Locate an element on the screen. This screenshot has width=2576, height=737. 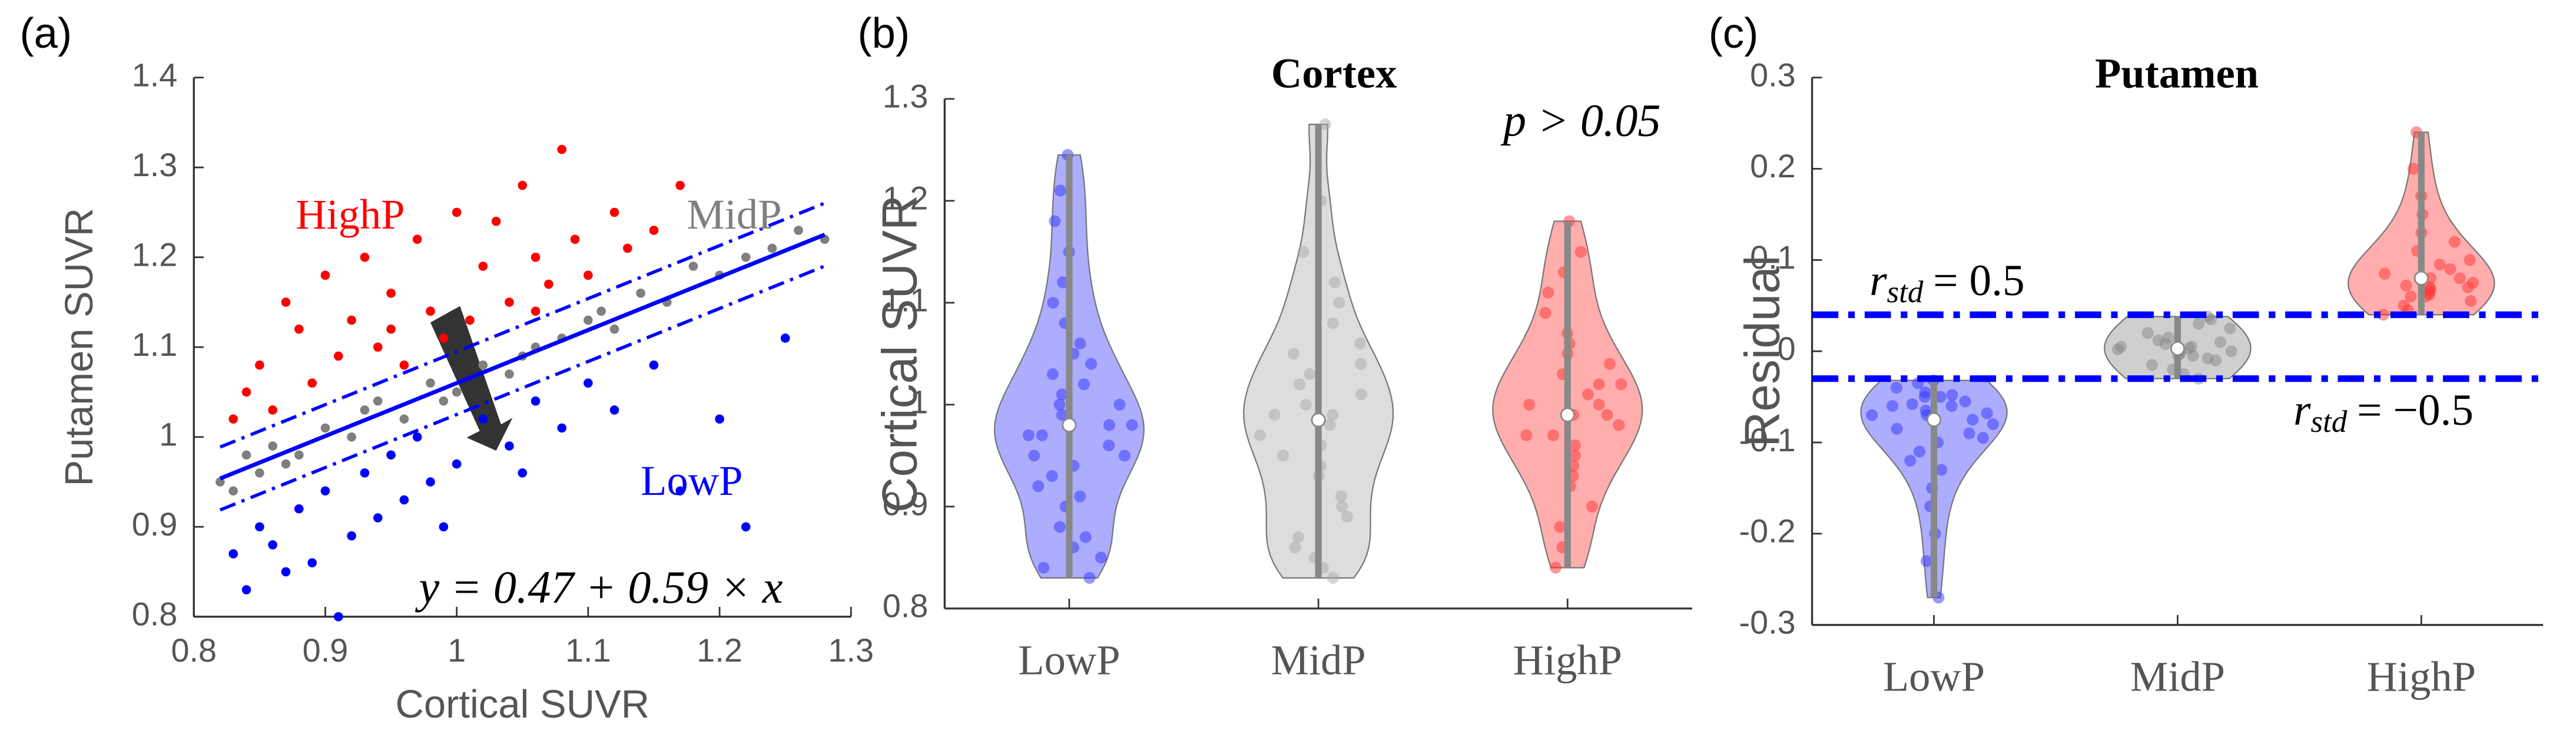
symbol: r is located at coordinates (1878, 280).